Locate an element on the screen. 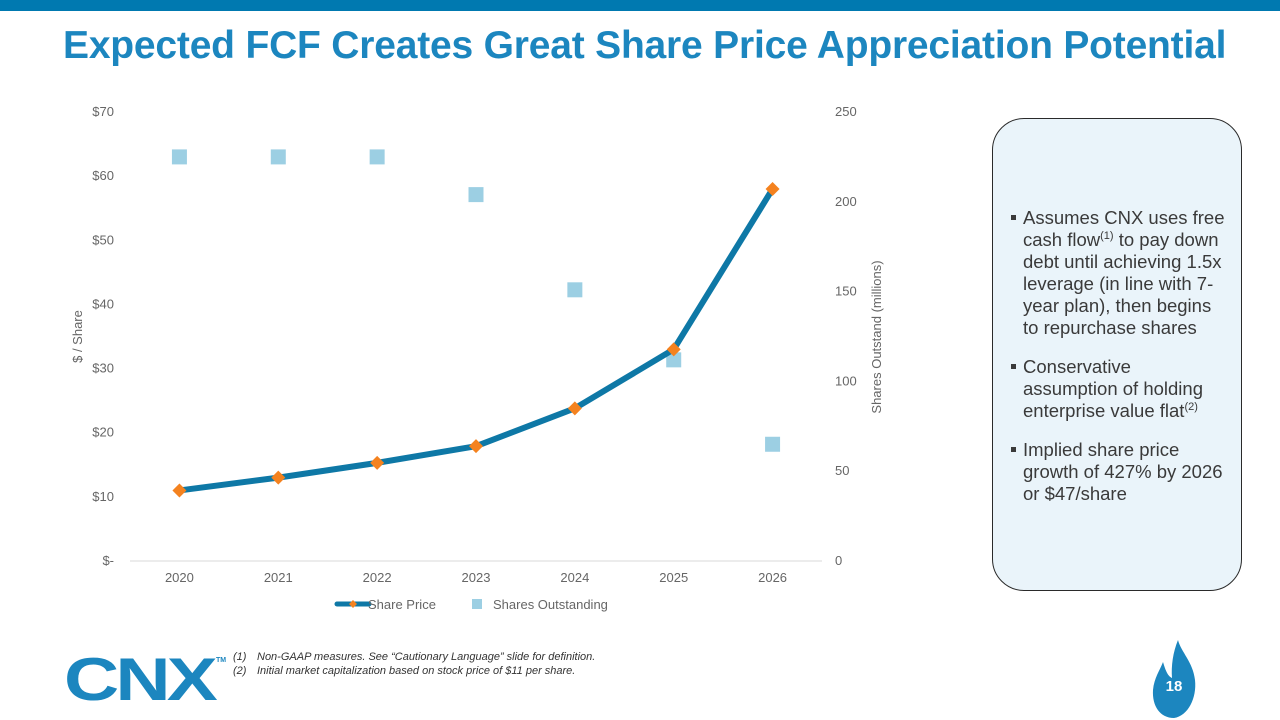 The width and height of the screenshot is (1280, 720). logo-trademark: TM is located at coordinates (221, 660).